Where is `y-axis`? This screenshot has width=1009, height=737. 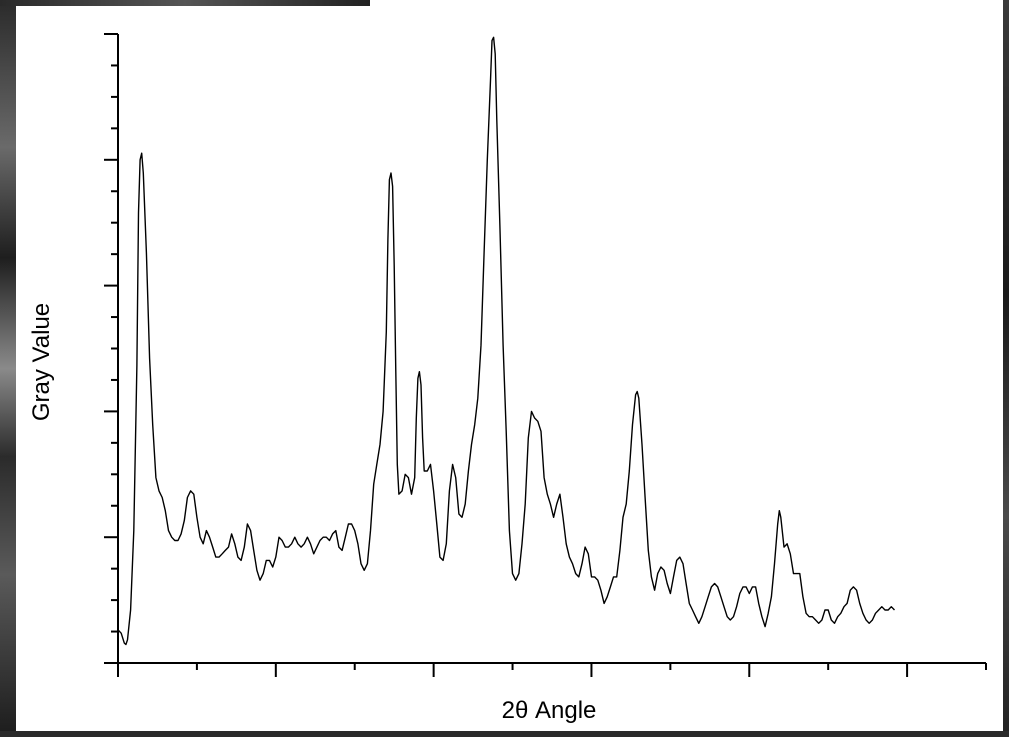
y-axis is located at coordinates (111, 348).